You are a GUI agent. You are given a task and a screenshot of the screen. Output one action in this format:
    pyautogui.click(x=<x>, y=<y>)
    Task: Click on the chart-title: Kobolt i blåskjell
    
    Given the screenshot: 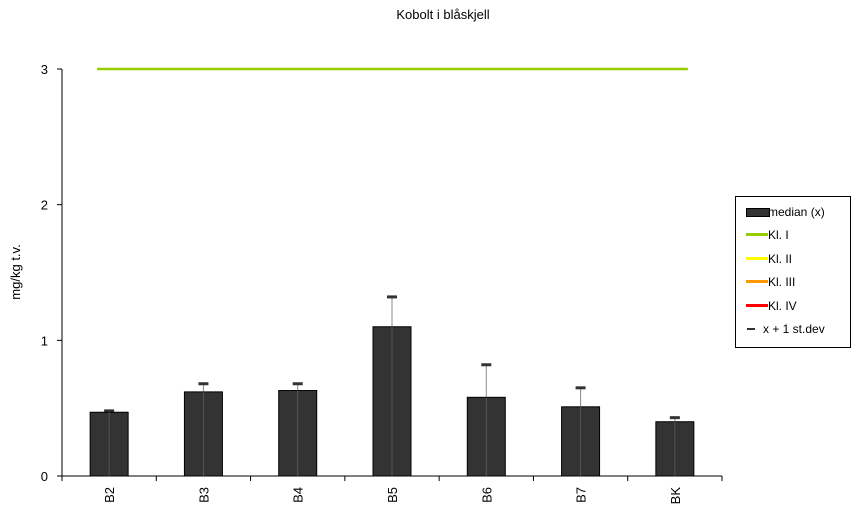 What is the action you would take?
    pyautogui.click(x=442, y=14)
    